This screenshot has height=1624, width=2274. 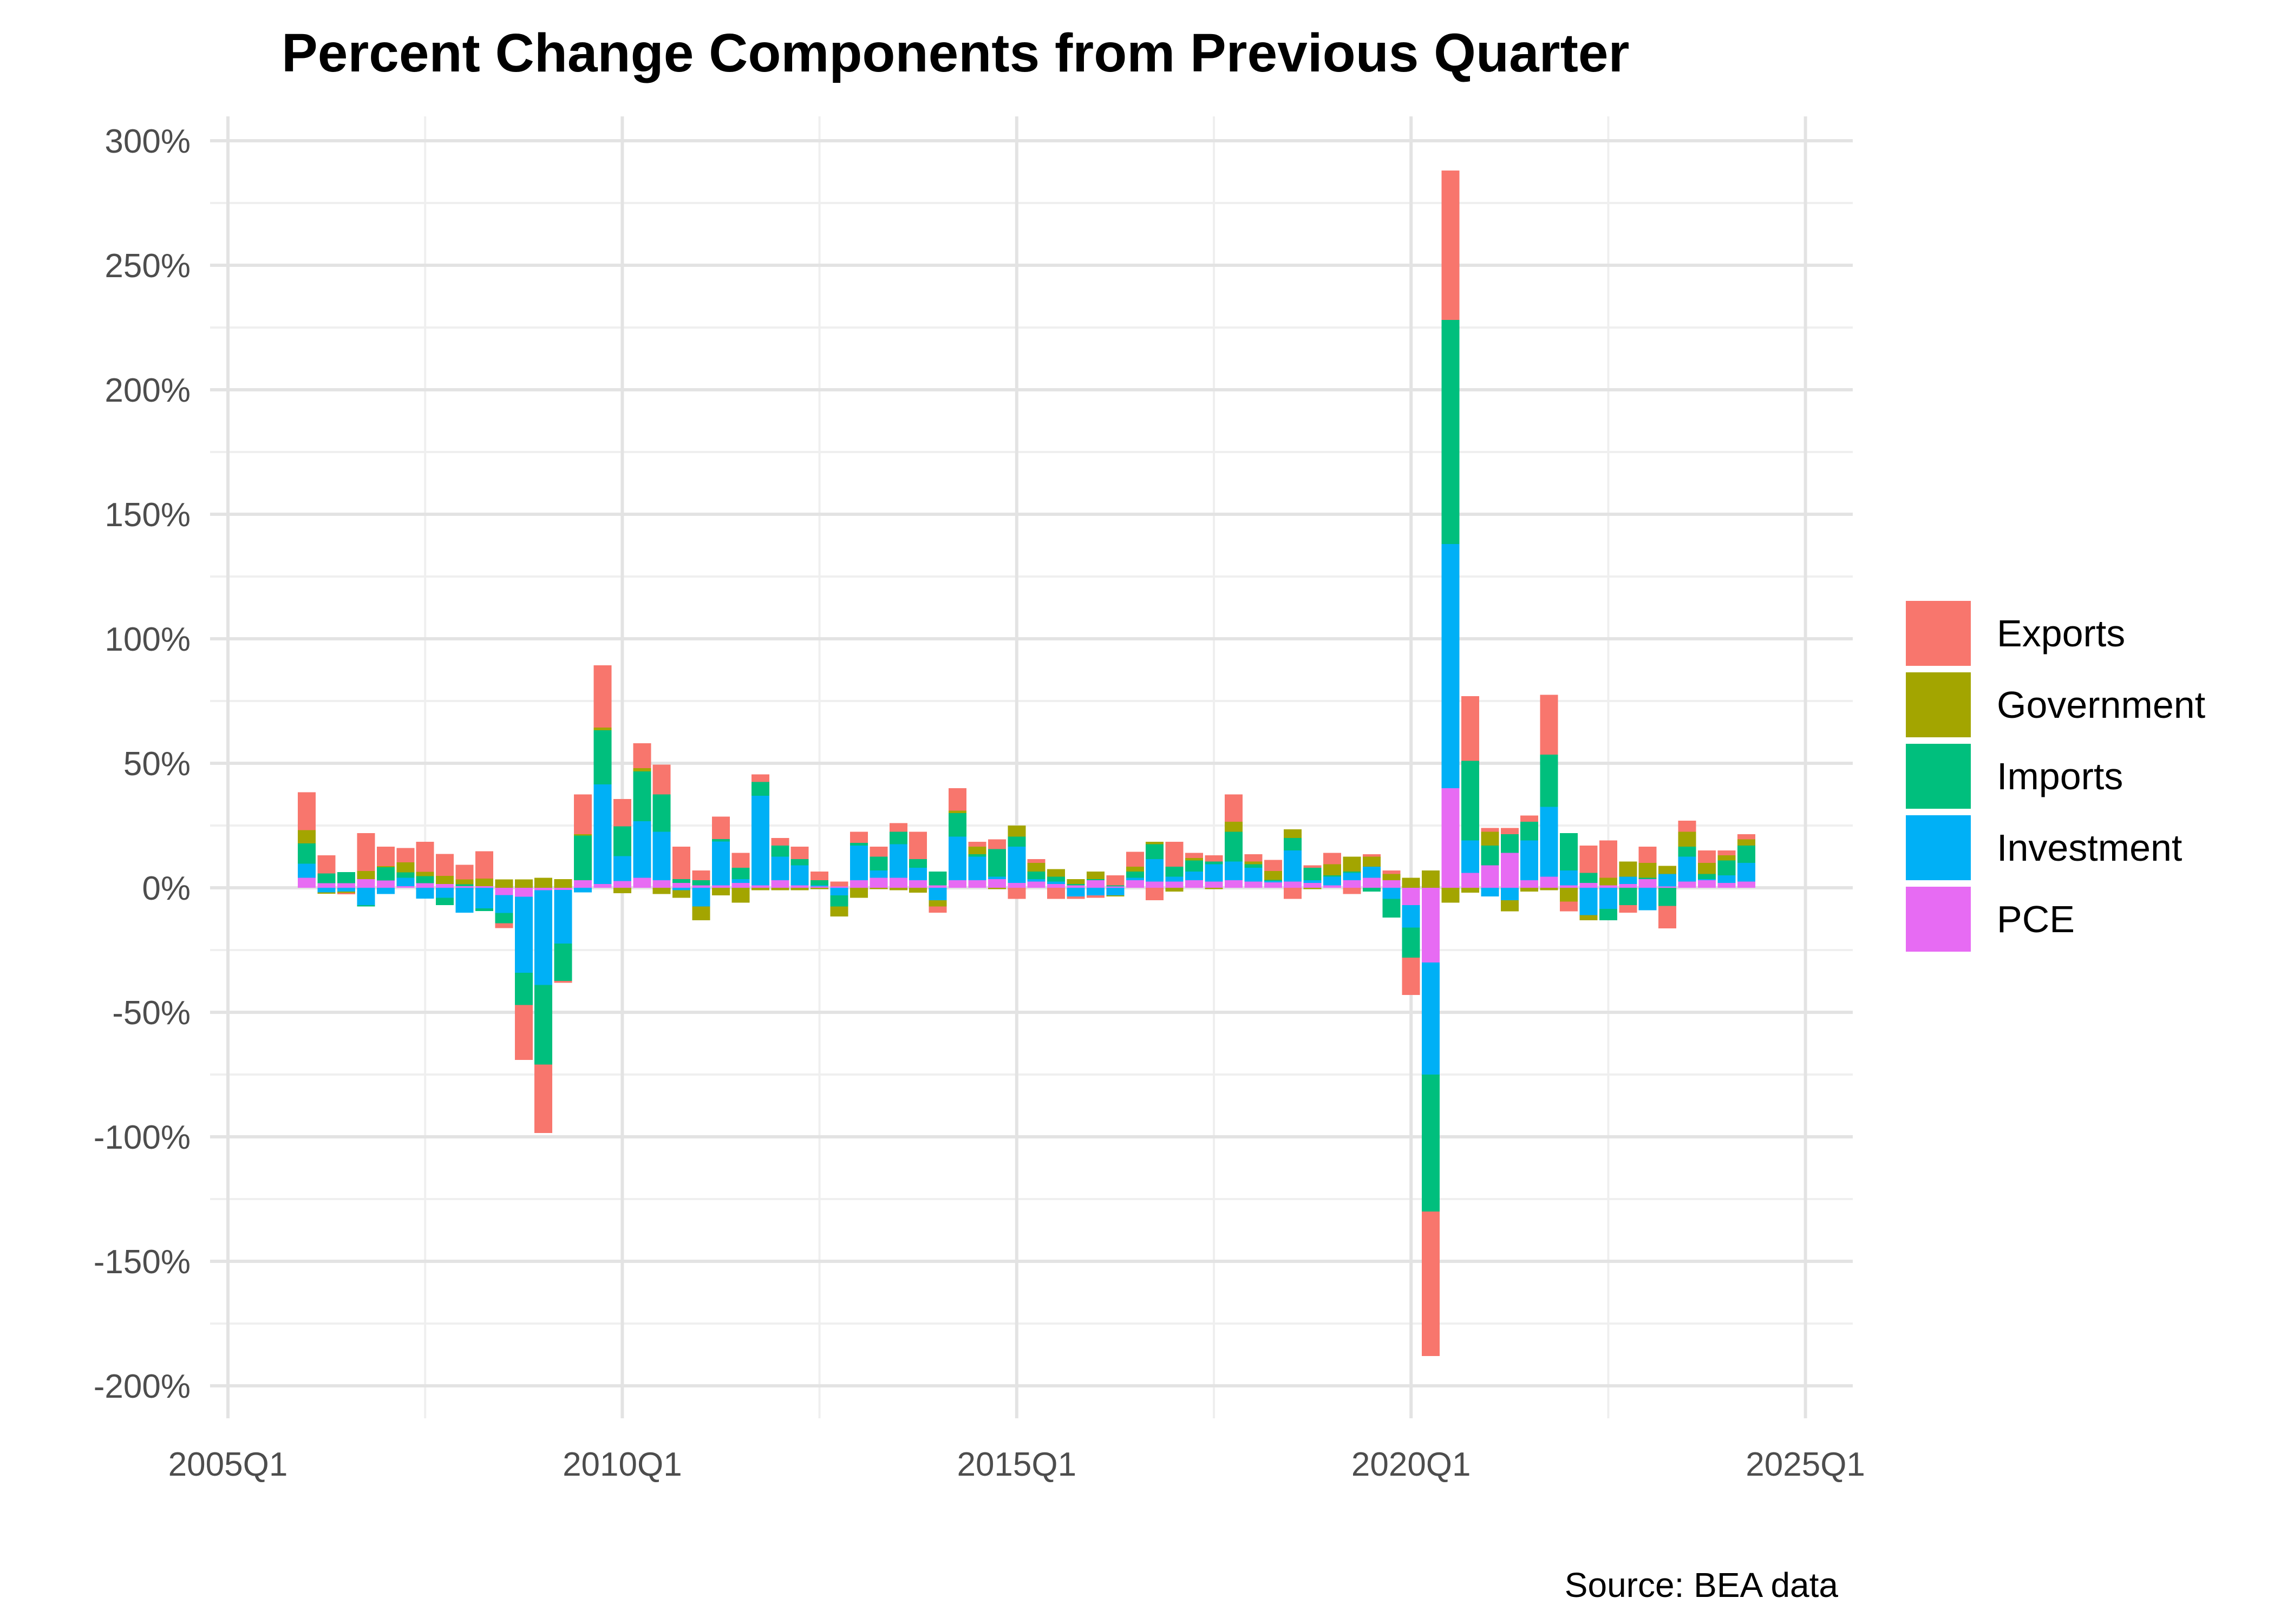 I want to click on bar-segment-imports-2017Q2, so click(x=1194, y=866).